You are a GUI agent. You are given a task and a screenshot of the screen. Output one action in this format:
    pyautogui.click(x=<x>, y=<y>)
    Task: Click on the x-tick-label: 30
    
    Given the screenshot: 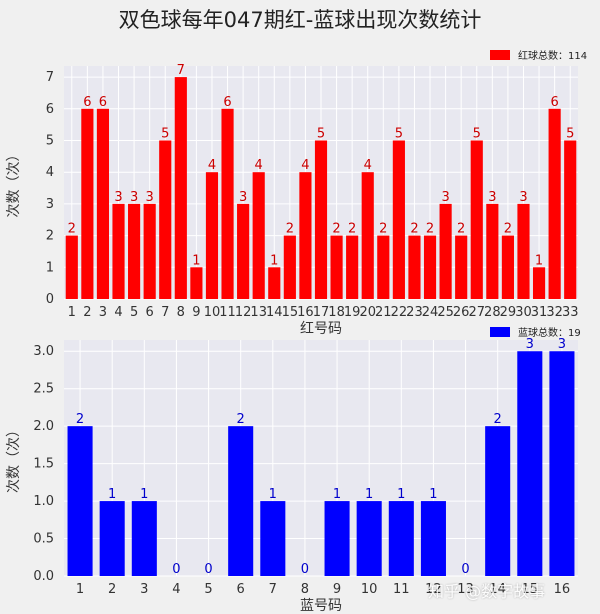 What is the action you would take?
    pyautogui.click(x=523, y=312)
    